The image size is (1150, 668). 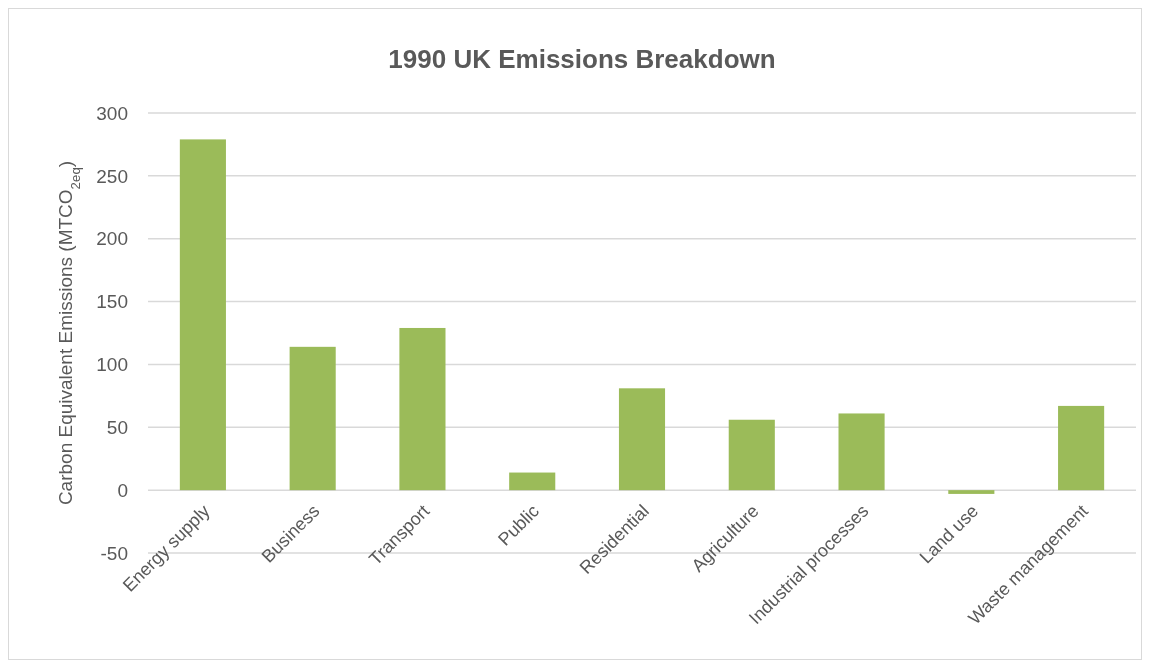 I want to click on y-tick-label: 250, so click(x=112, y=176).